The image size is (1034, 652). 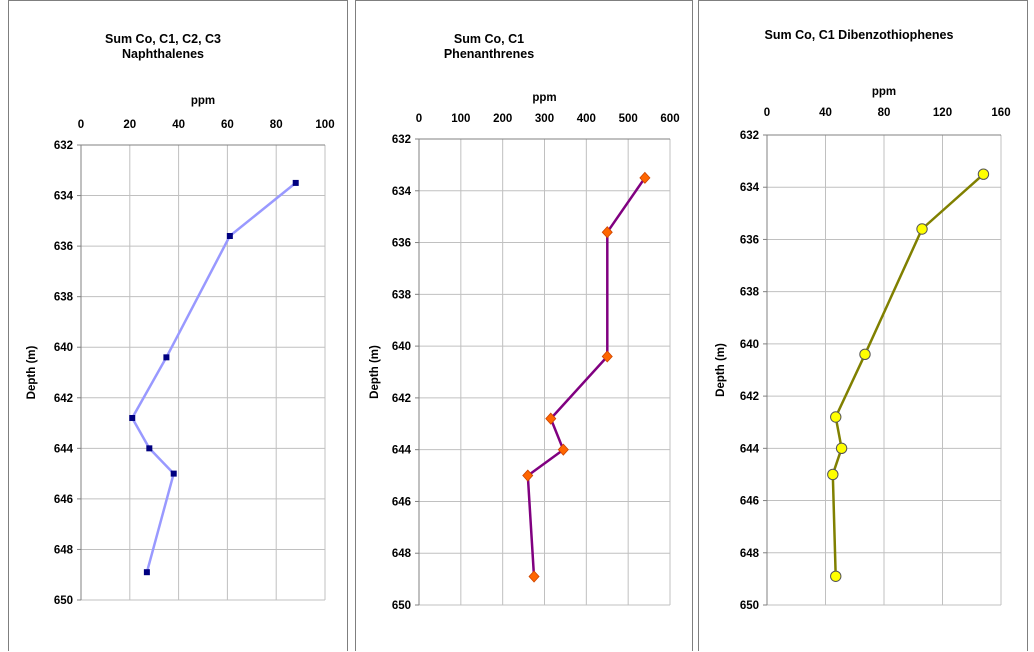 I want to click on chart-title-line-1: Sum Co, C1, so click(x=489, y=39).